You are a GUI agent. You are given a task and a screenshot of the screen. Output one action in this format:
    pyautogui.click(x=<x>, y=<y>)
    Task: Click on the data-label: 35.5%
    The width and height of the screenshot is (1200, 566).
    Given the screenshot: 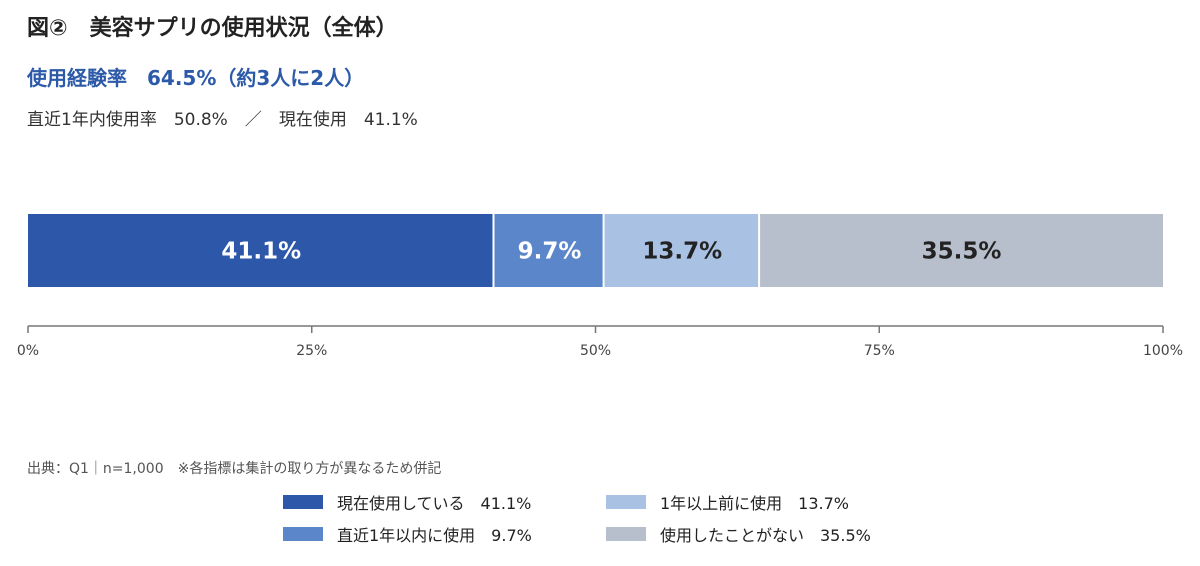 What is the action you would take?
    pyautogui.click(x=962, y=252)
    